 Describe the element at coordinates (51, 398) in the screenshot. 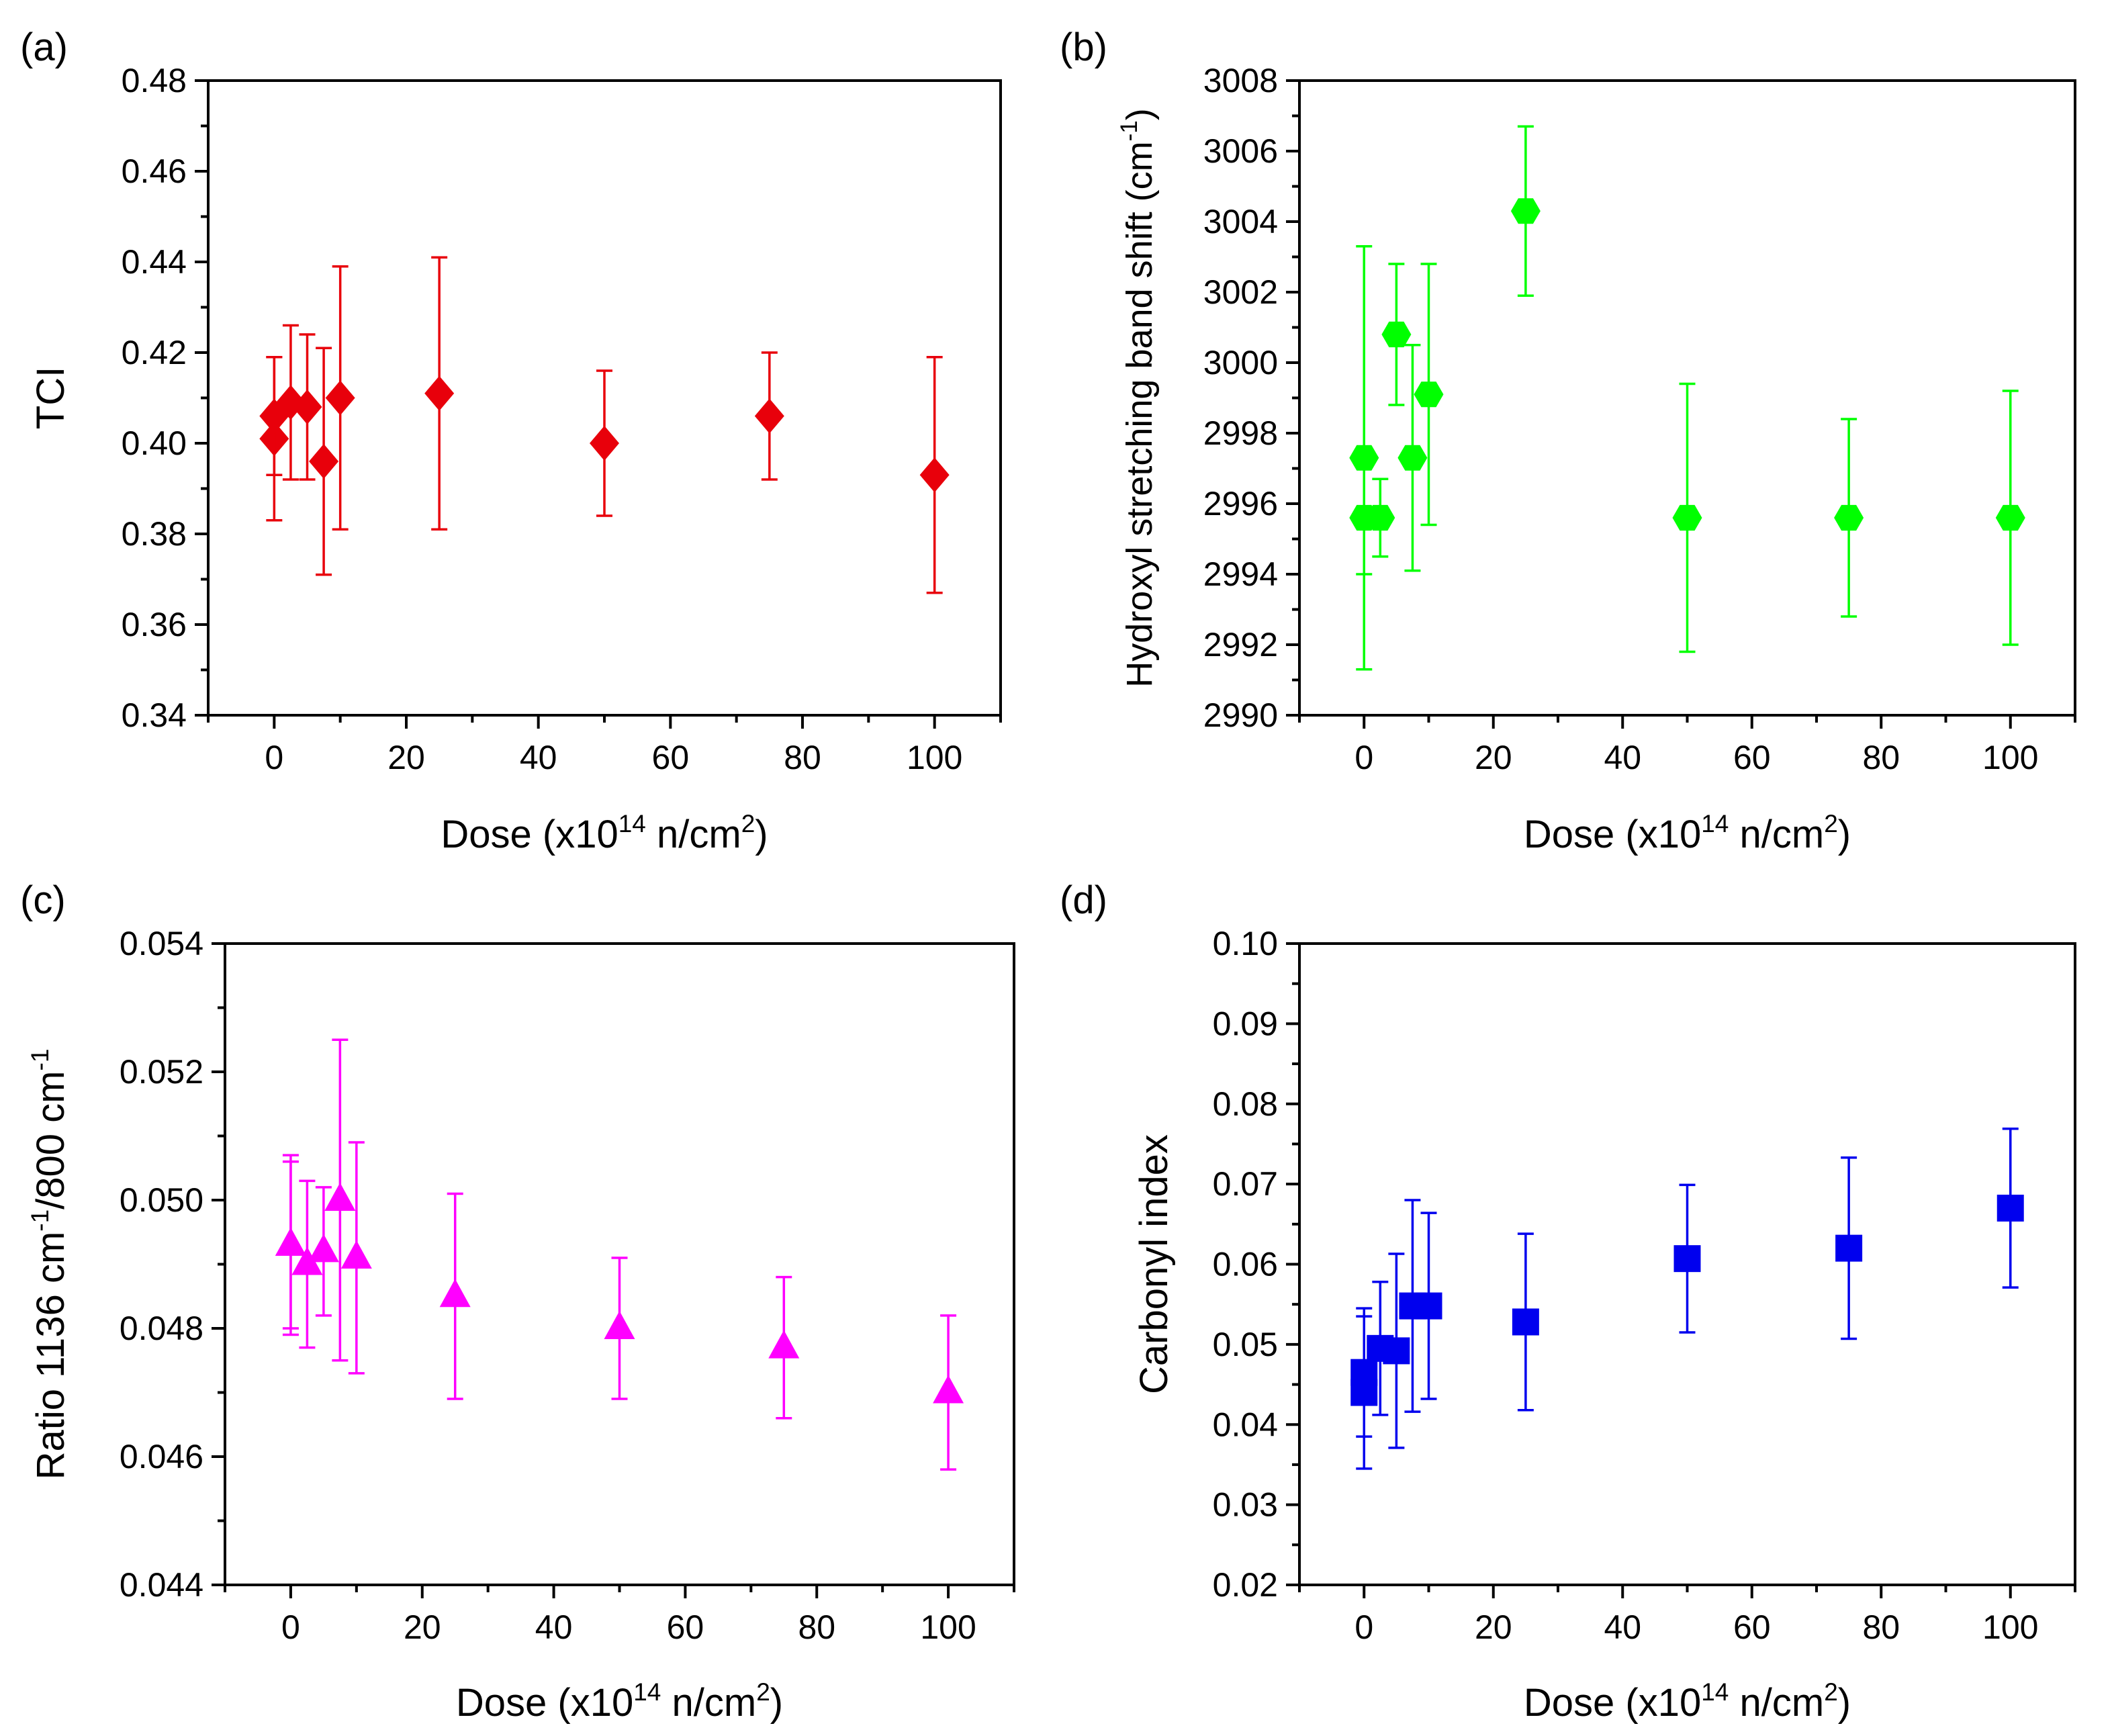

I see `y-axis-title: TCI` at that location.